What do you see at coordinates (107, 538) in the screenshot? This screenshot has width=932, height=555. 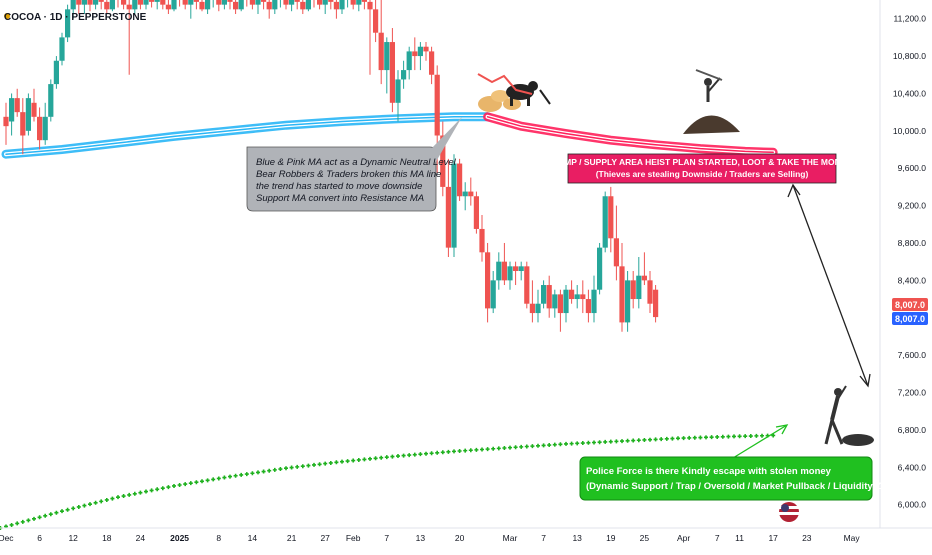 I see `x-tick-label: 18` at bounding box center [107, 538].